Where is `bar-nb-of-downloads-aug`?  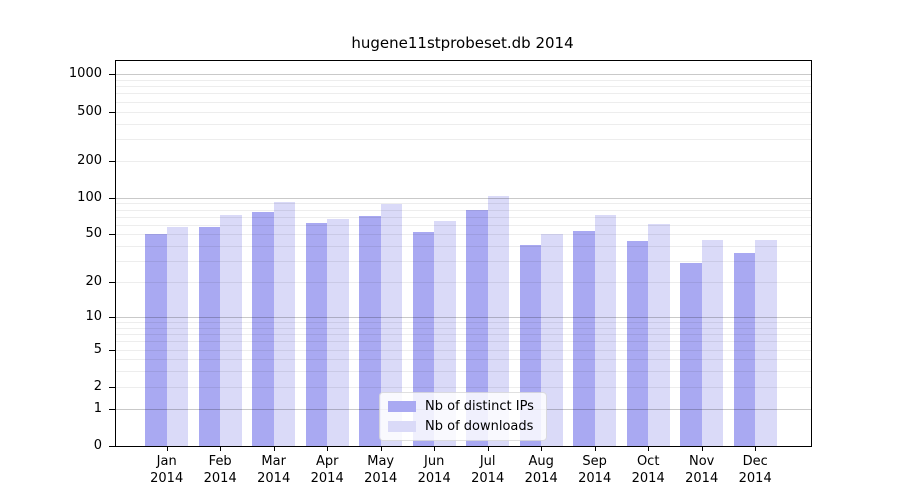
bar-nb-of-downloads-aug is located at coordinates (552, 340).